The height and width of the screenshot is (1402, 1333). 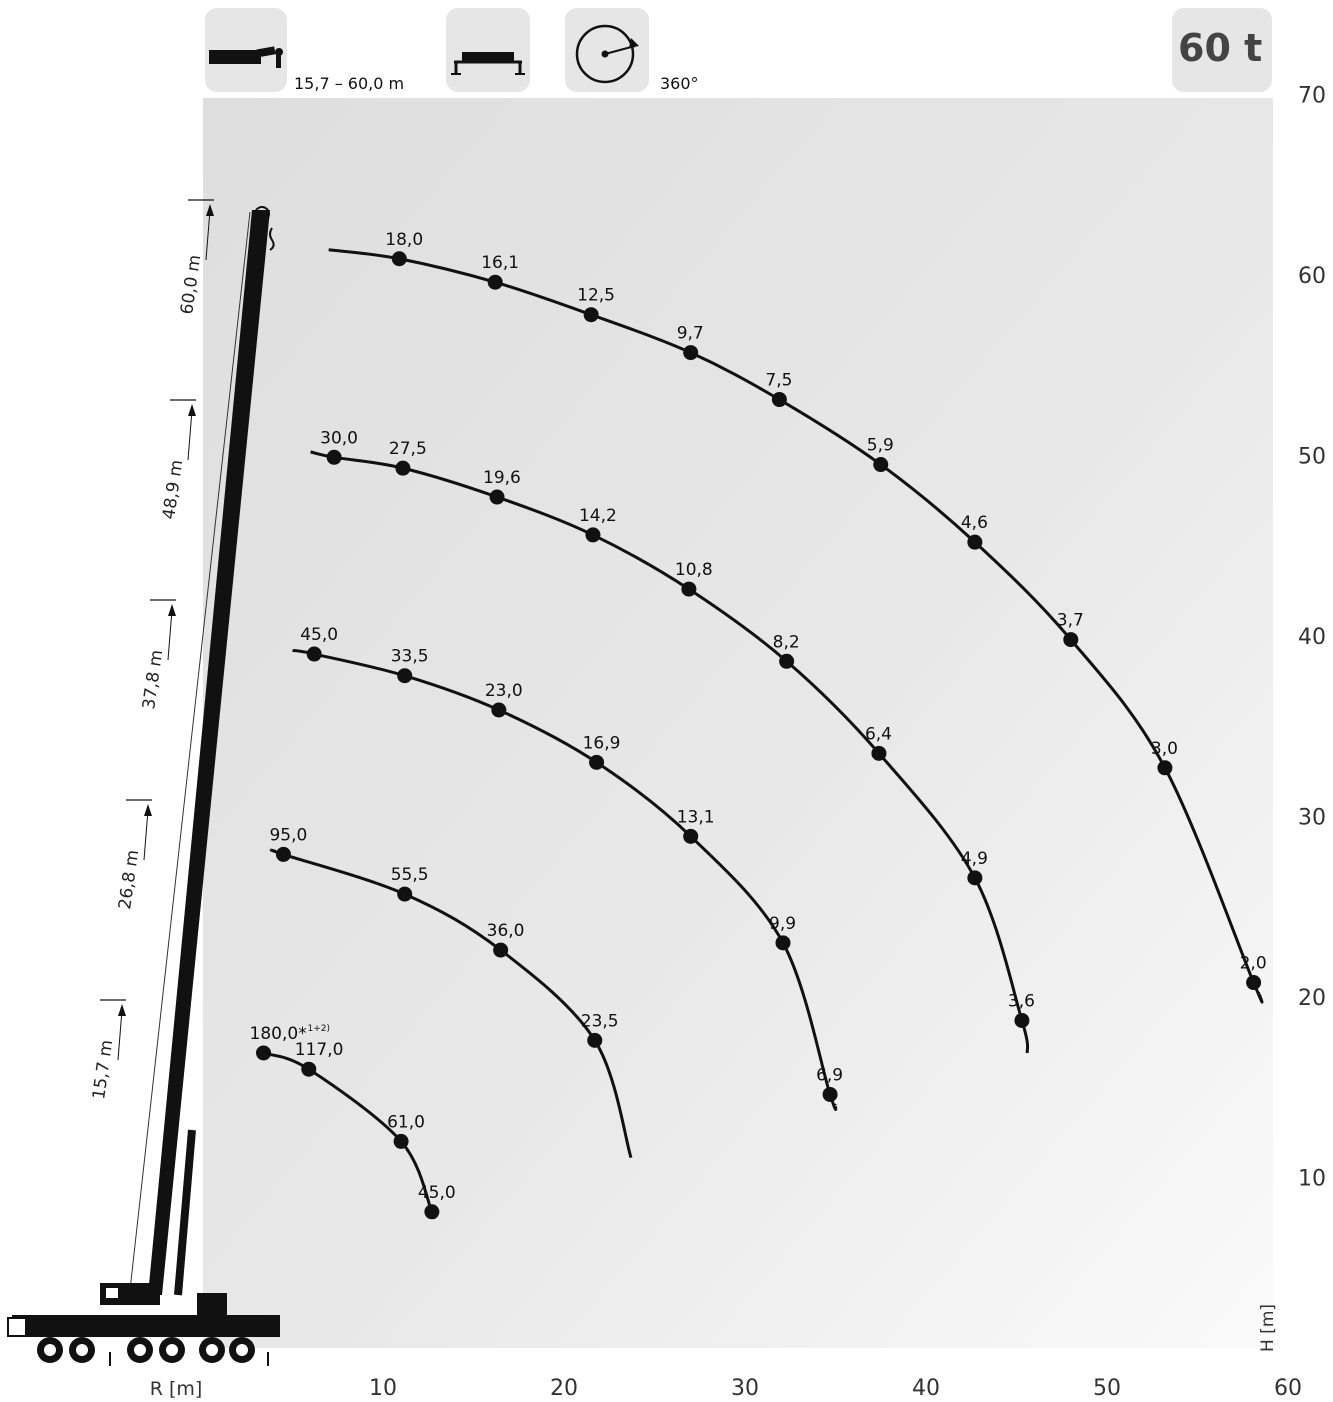 What do you see at coordinates (278, 1034) in the screenshot?
I see `data-label: 180,0*` at bounding box center [278, 1034].